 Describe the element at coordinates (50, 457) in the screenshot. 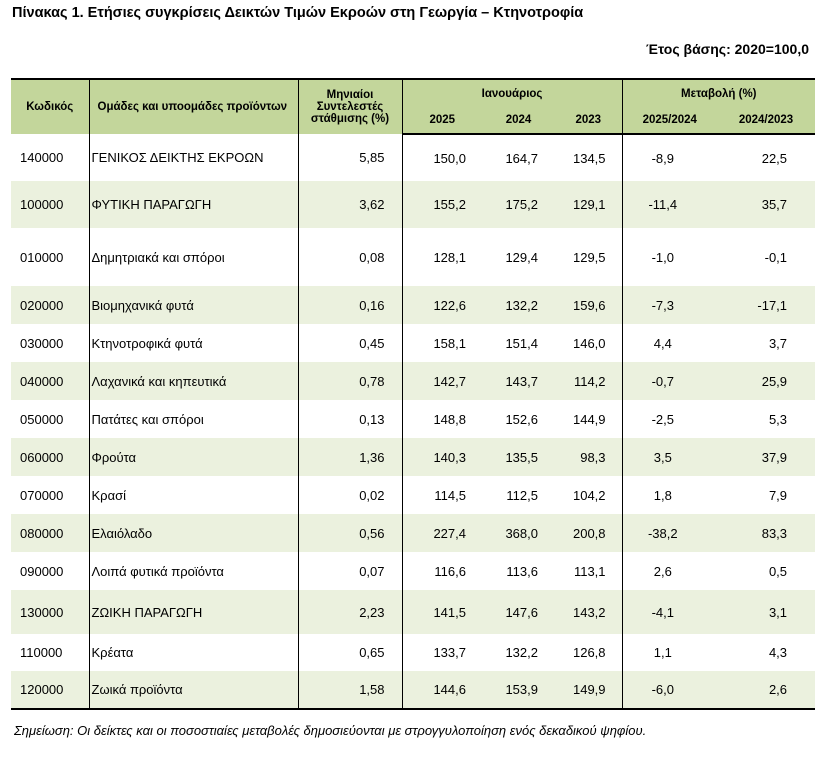

I see `row-code: 060000` at that location.